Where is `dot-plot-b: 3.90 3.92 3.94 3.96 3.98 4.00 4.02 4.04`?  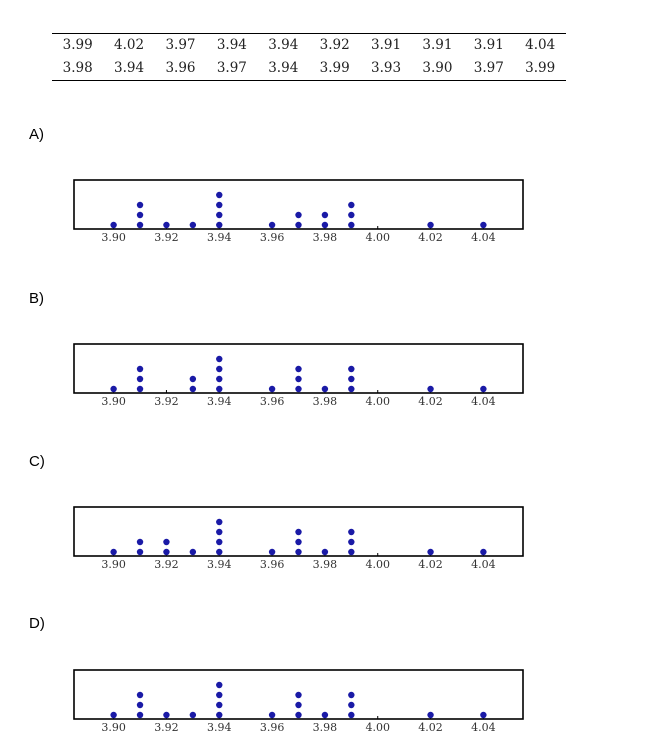
dot-plot-b: 3.90 3.92 3.94 3.96 3.98 4.00 4.02 4.04 is located at coordinates (298, 375).